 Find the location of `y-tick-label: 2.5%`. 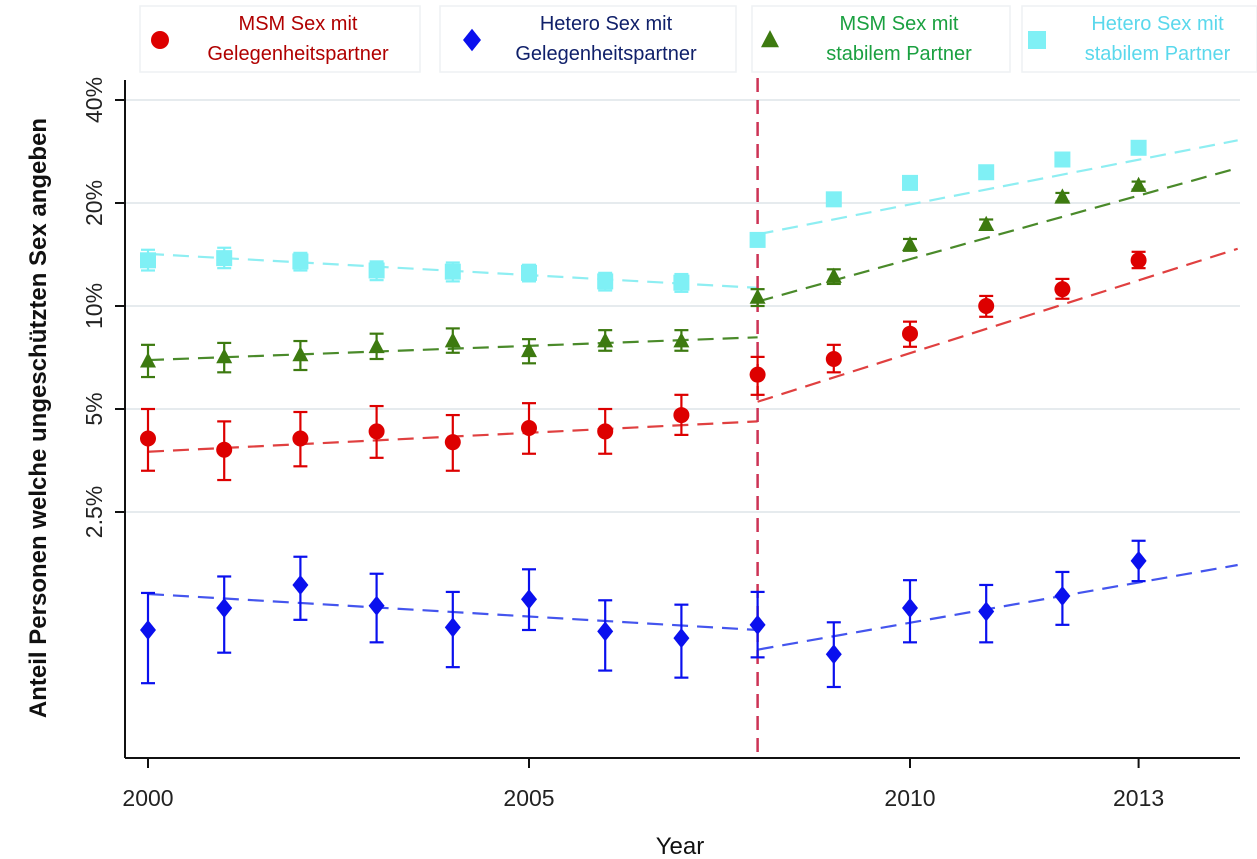

y-tick-label: 2.5% is located at coordinates (94, 512).